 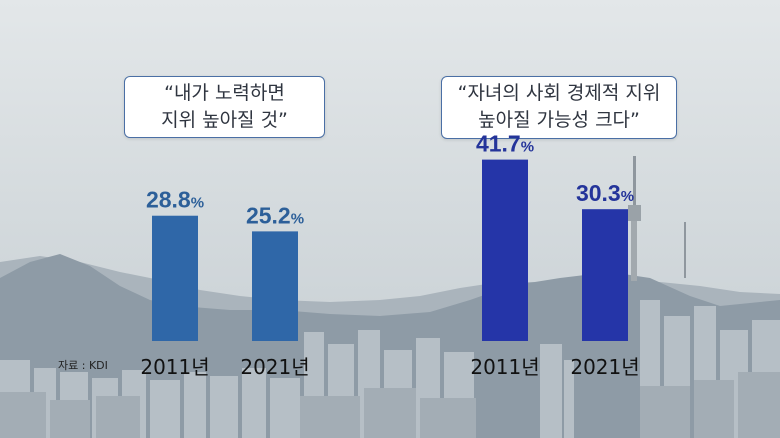 What do you see at coordinates (175, 278) in the screenshot?
I see `bar-left-2011년` at bounding box center [175, 278].